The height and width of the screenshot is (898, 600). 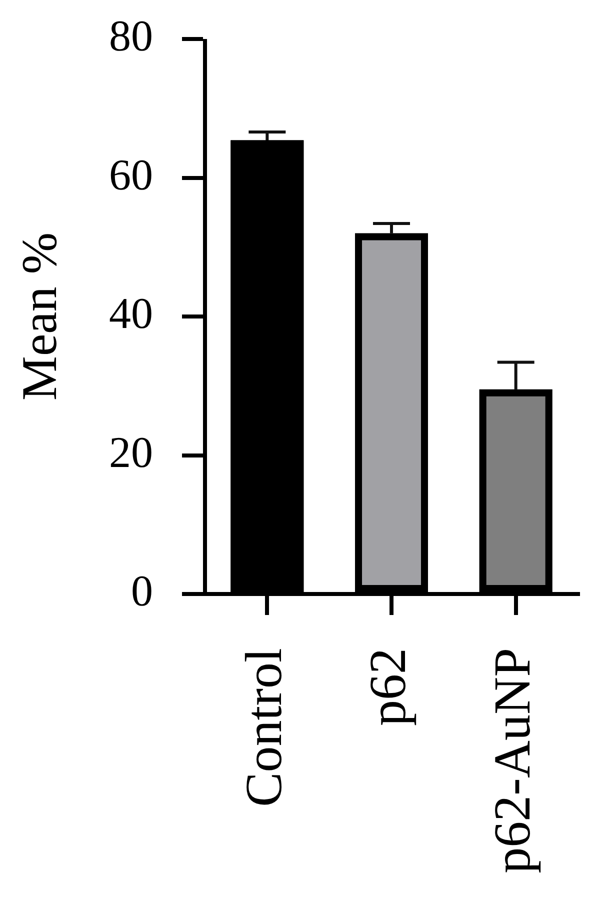 I want to click on y-tick-label: 40, so click(x=131, y=313).